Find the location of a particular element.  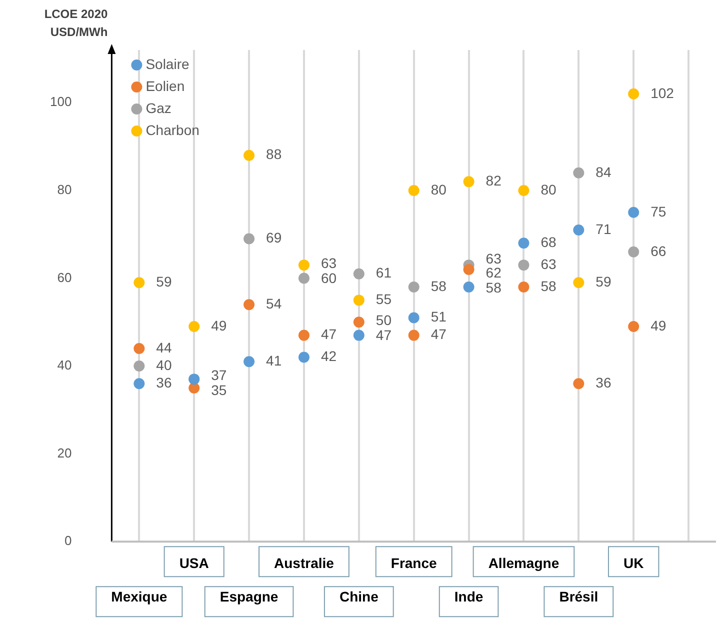

data-label: 84 is located at coordinates (604, 172).